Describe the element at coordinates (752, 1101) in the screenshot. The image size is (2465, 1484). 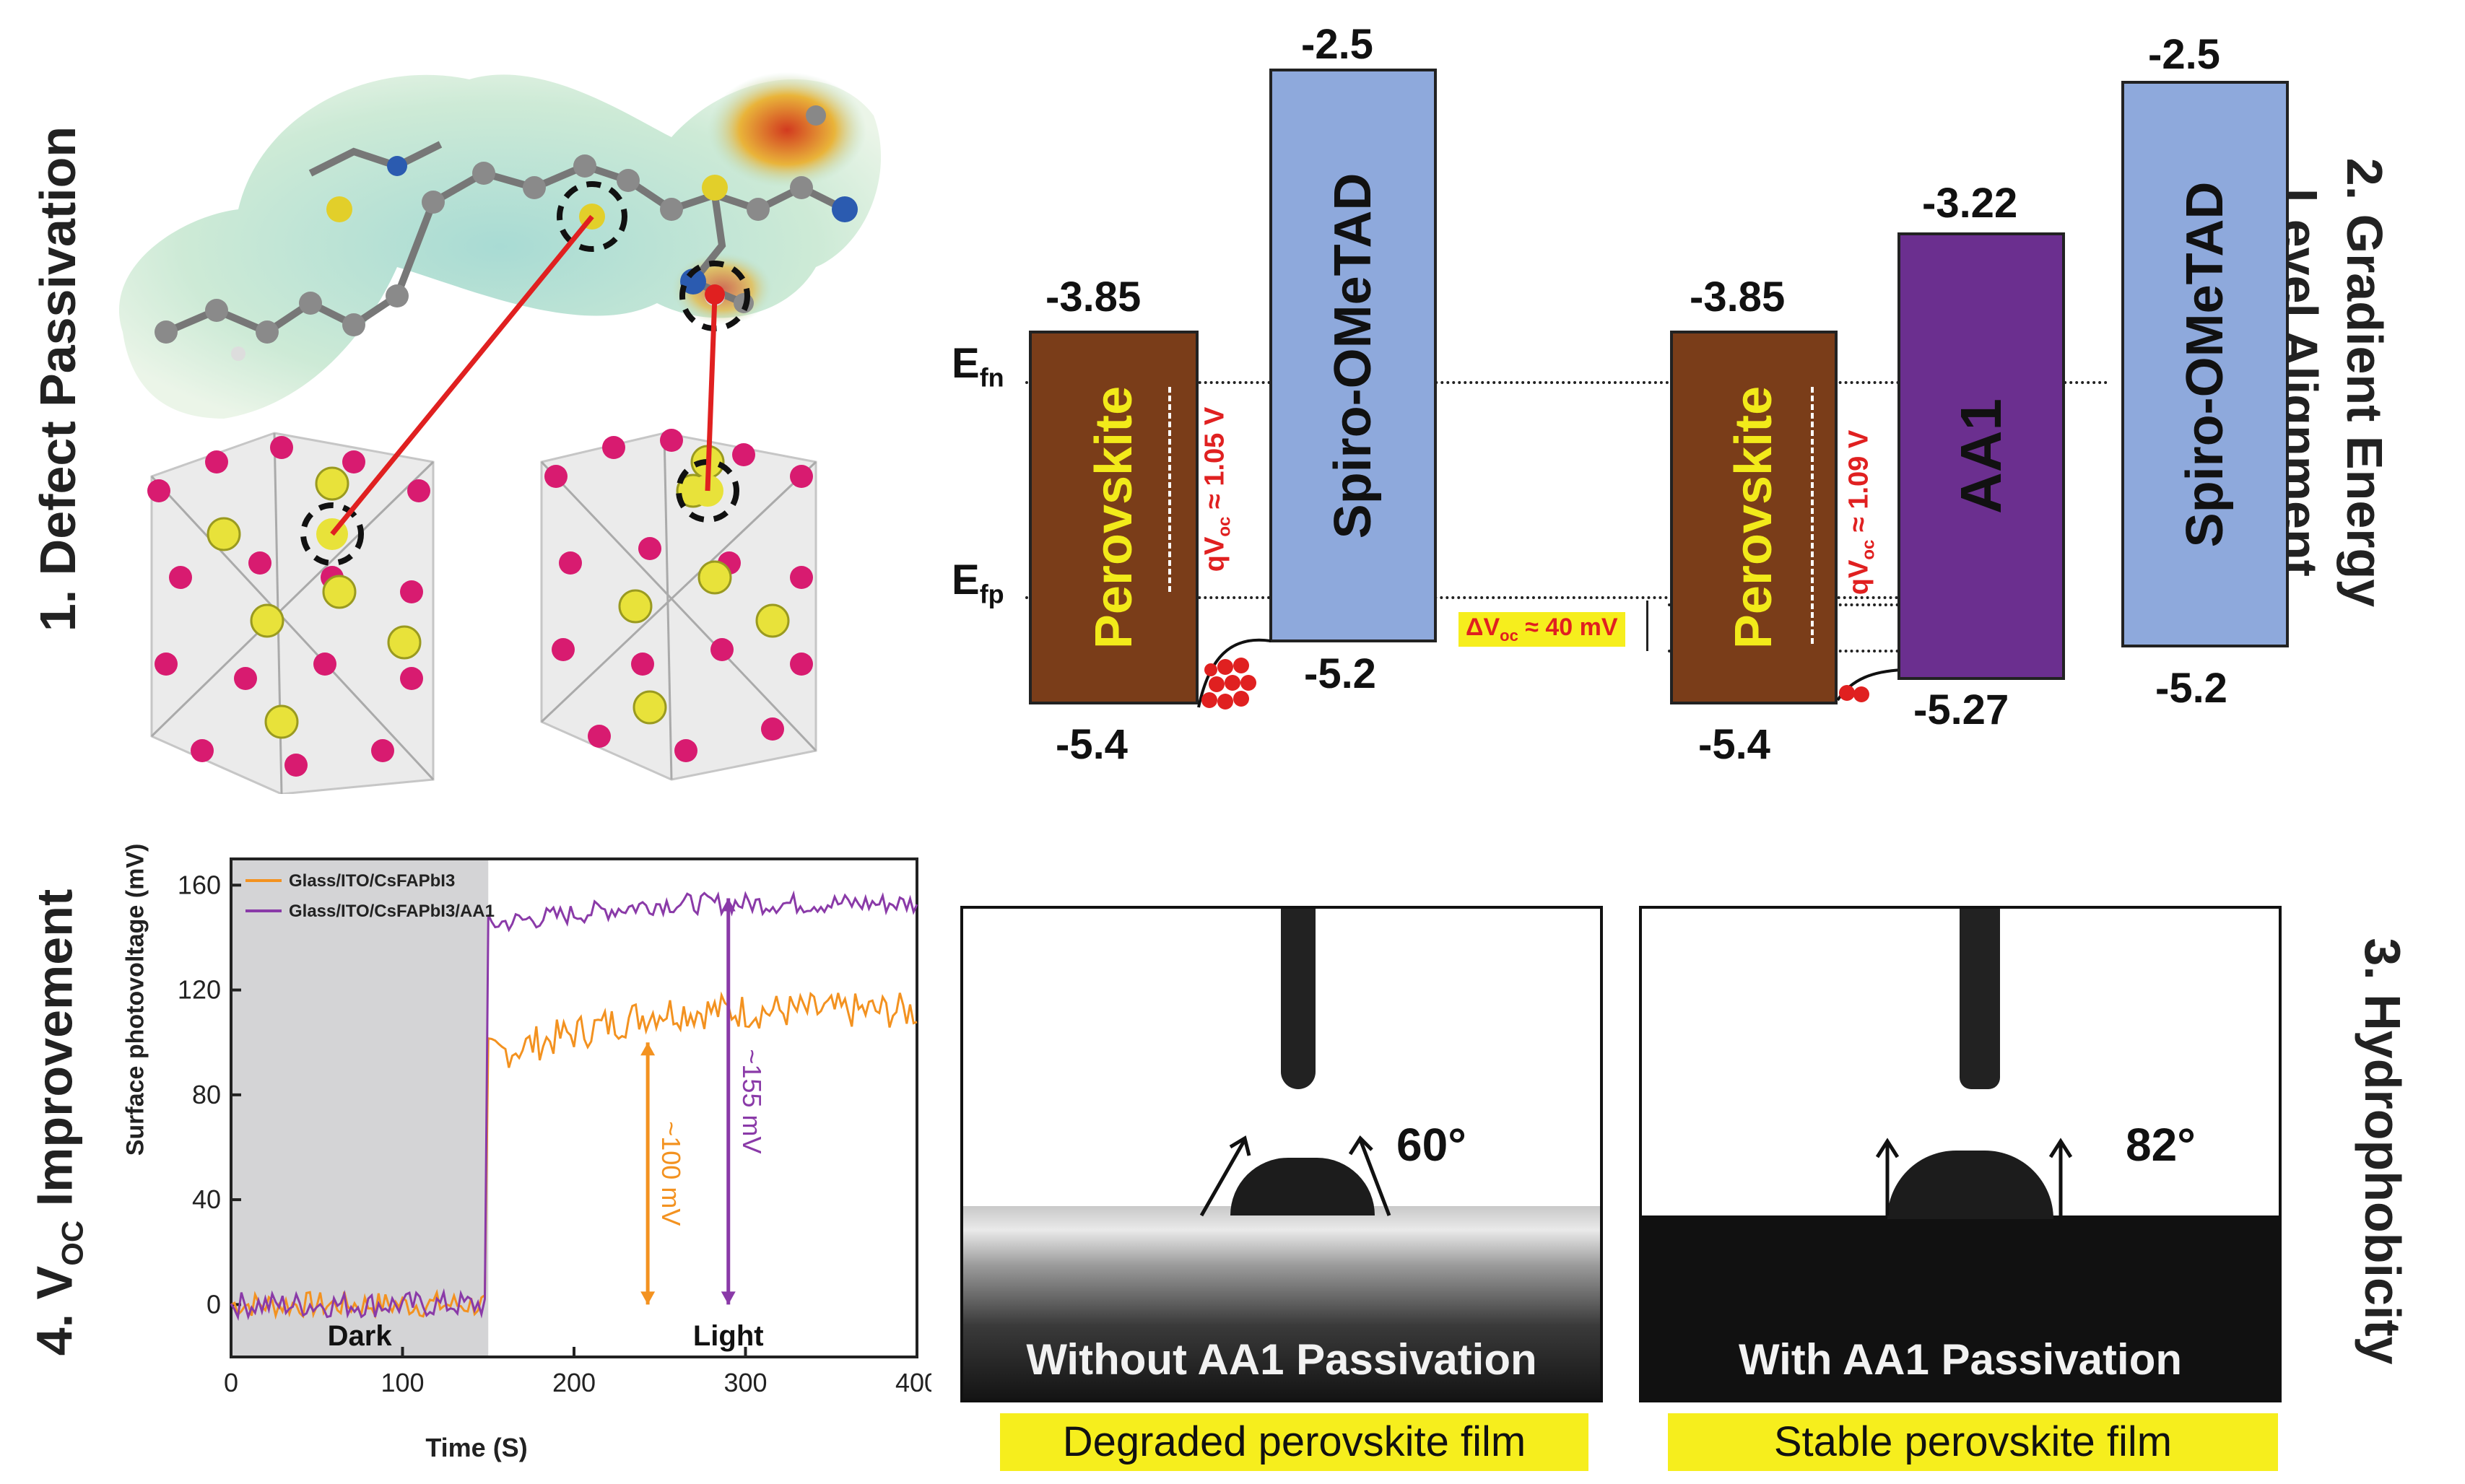
I see `annotation-label: ~155 mV` at that location.